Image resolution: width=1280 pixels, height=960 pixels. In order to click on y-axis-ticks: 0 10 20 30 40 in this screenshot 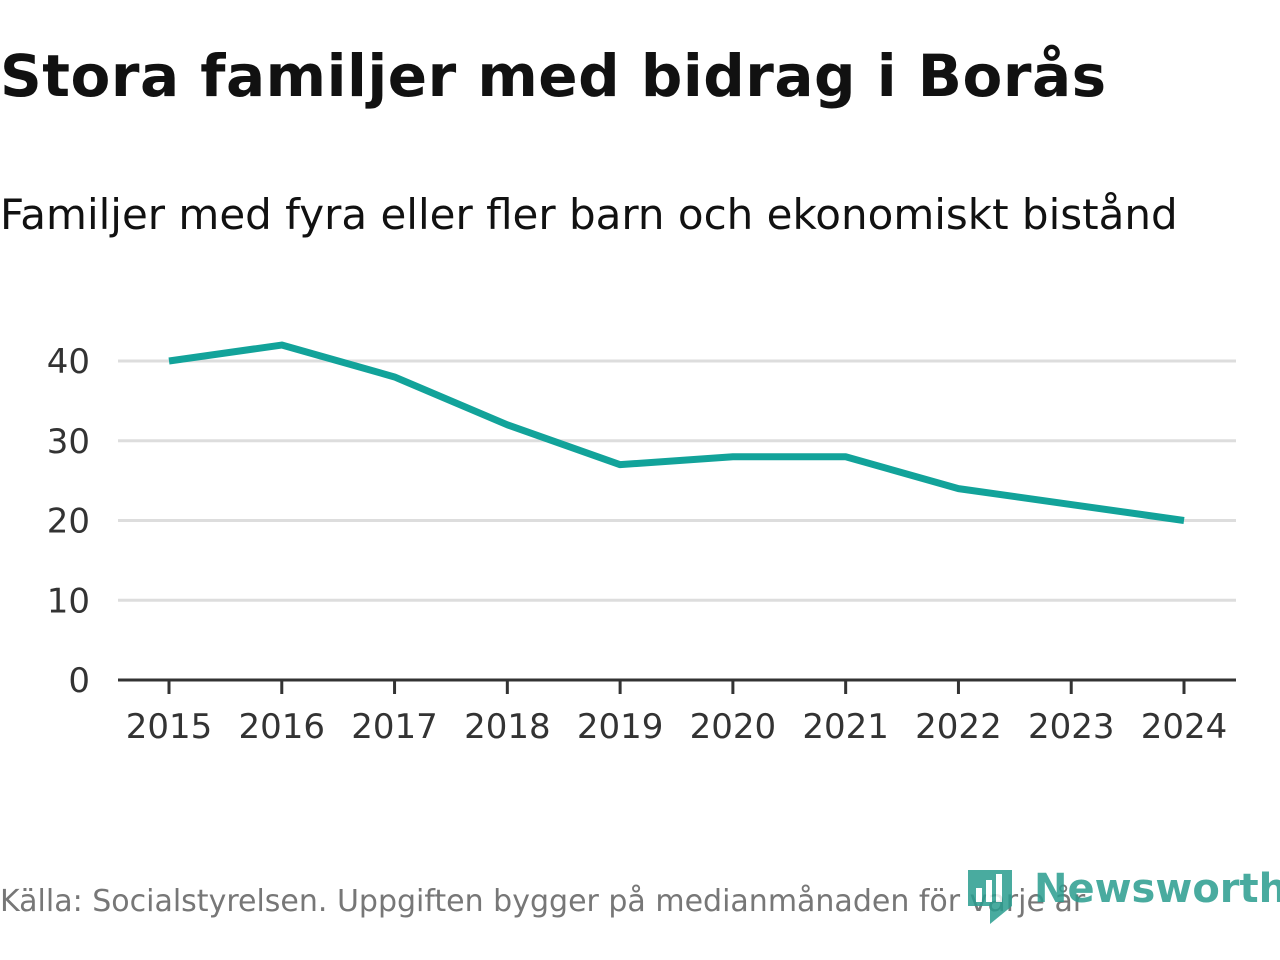, I will do `click(68, 521)`.